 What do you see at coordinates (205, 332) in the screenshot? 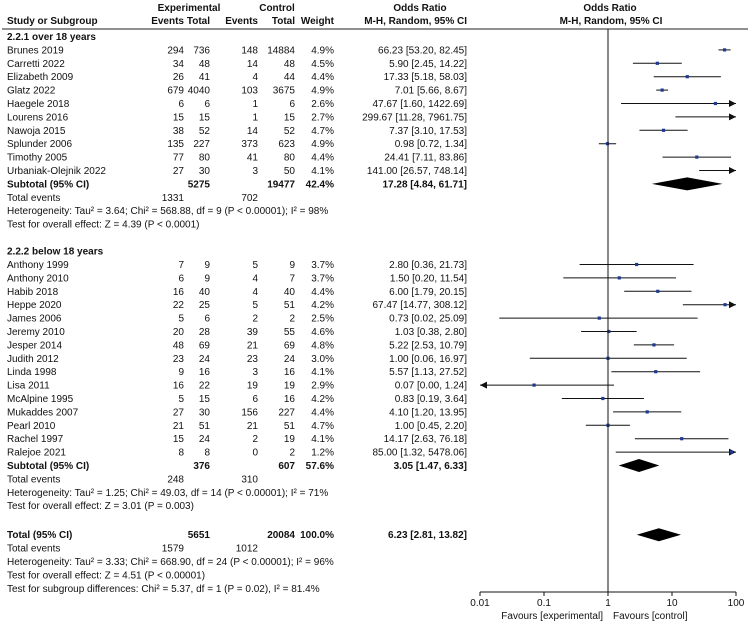
I see `total-exp: 28` at bounding box center [205, 332].